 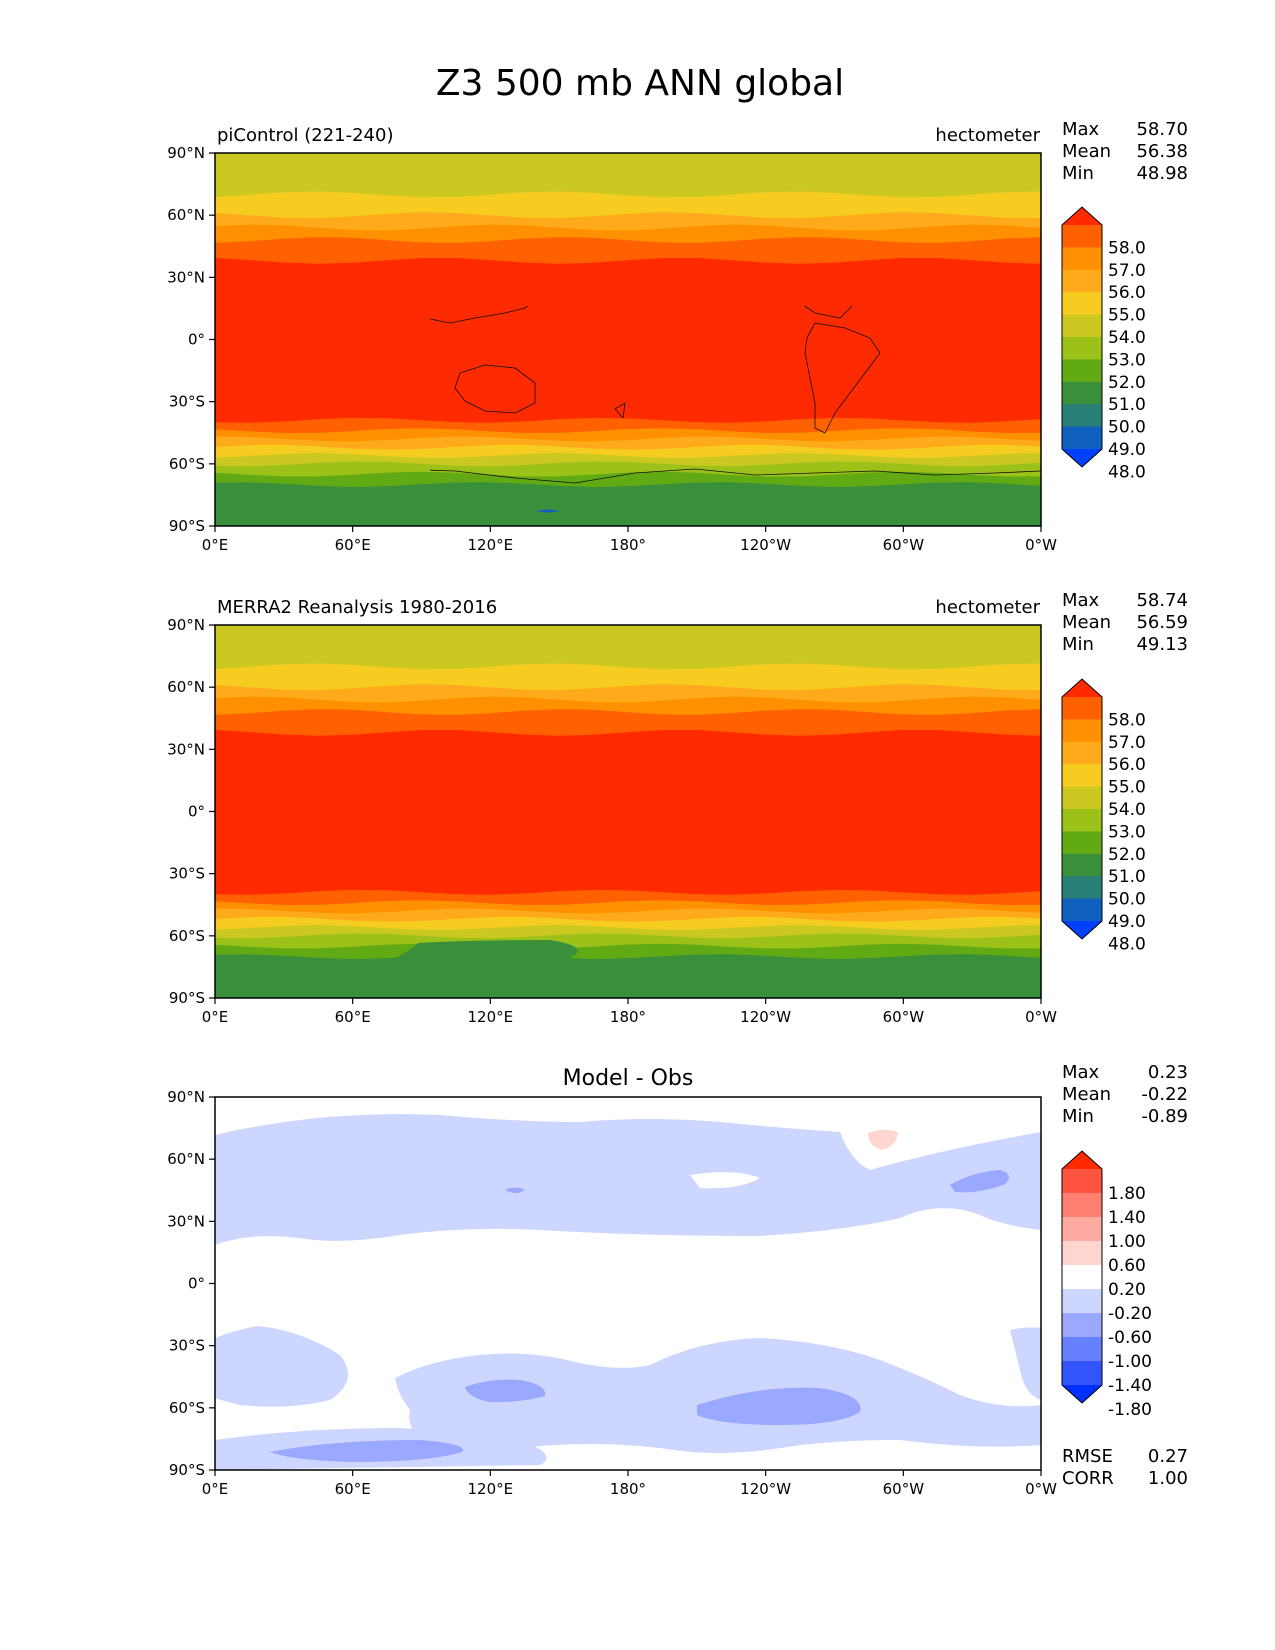 What do you see at coordinates (491, 1017) in the screenshot?
I see `x-tick-label: 120°E` at bounding box center [491, 1017].